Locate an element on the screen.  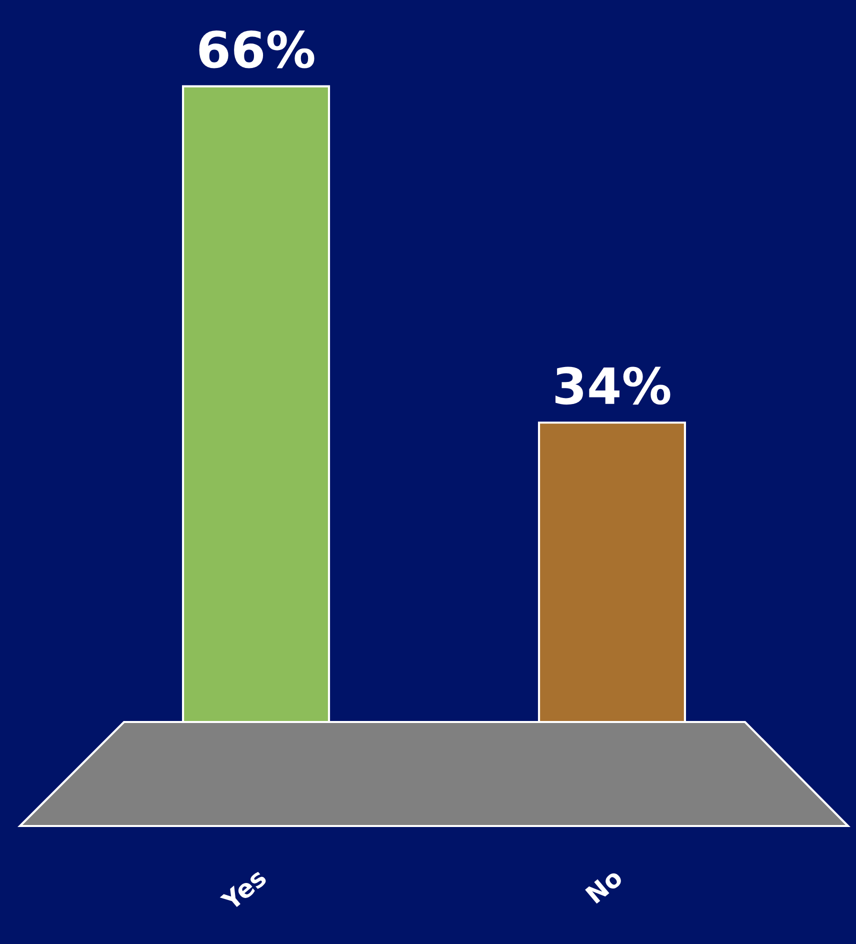
x-tick-label: Yes is located at coordinates (244, 889).